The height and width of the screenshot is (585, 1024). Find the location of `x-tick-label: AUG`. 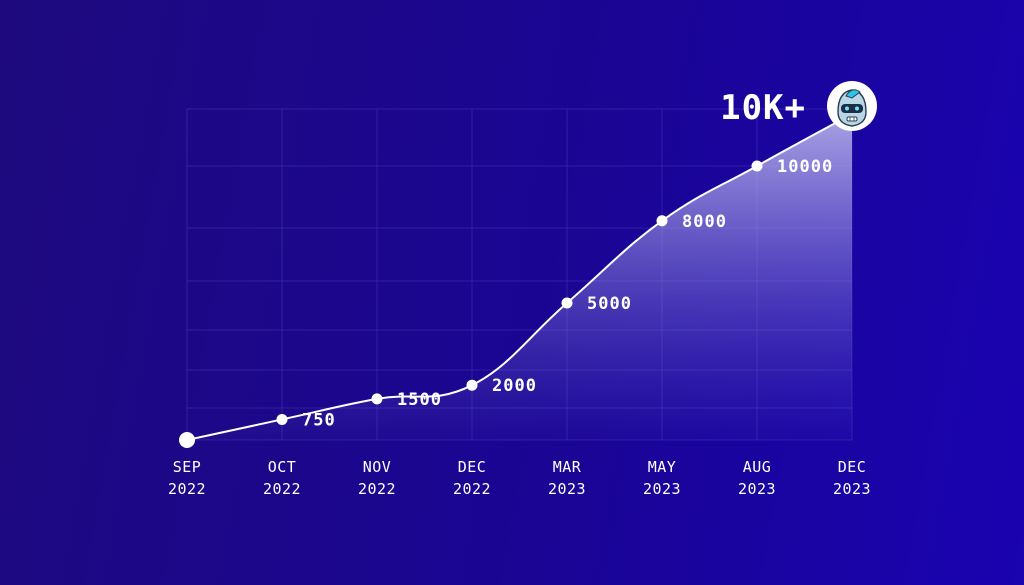

x-tick-label: AUG is located at coordinates (757, 467).